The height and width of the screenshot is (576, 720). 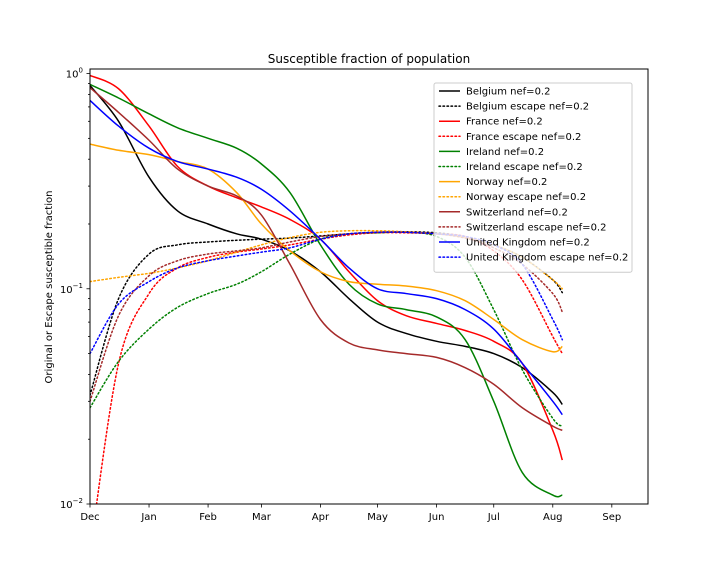 What do you see at coordinates (208, 517) in the screenshot?
I see `x-tick-label: Feb` at bounding box center [208, 517].